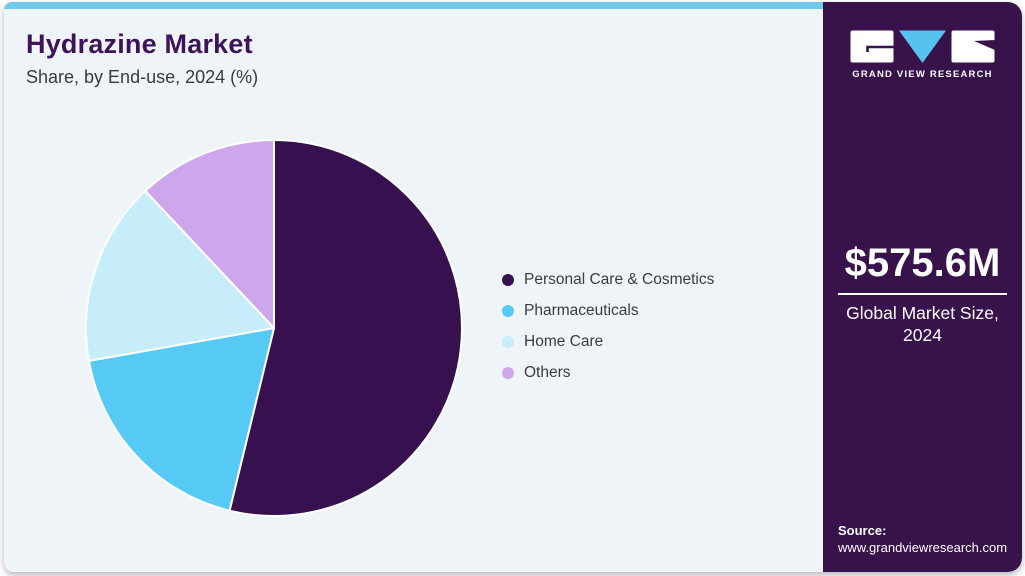  Describe the element at coordinates (142, 77) in the screenshot. I see `page-subtitle: Share, by End-use, 2024 (%)` at that location.